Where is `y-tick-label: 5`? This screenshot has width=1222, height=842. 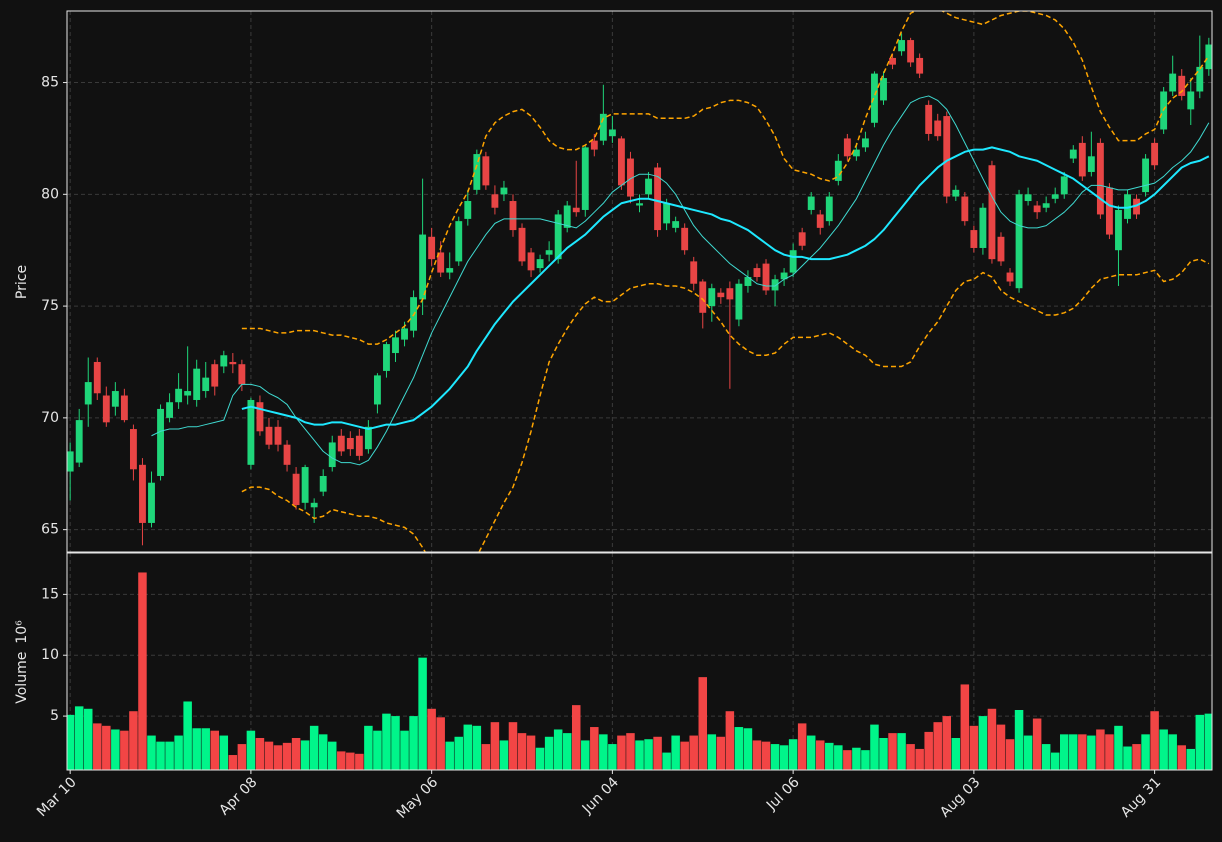
y-tick-label: 5 is located at coordinates (54, 716).